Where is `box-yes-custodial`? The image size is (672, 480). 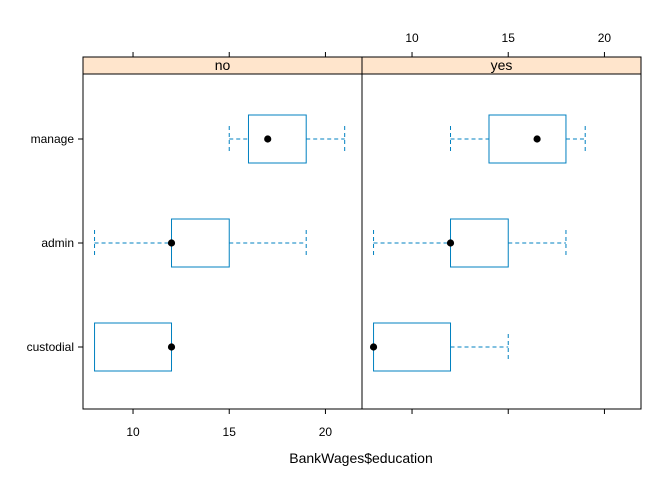
box-yes-custodial is located at coordinates (439, 347).